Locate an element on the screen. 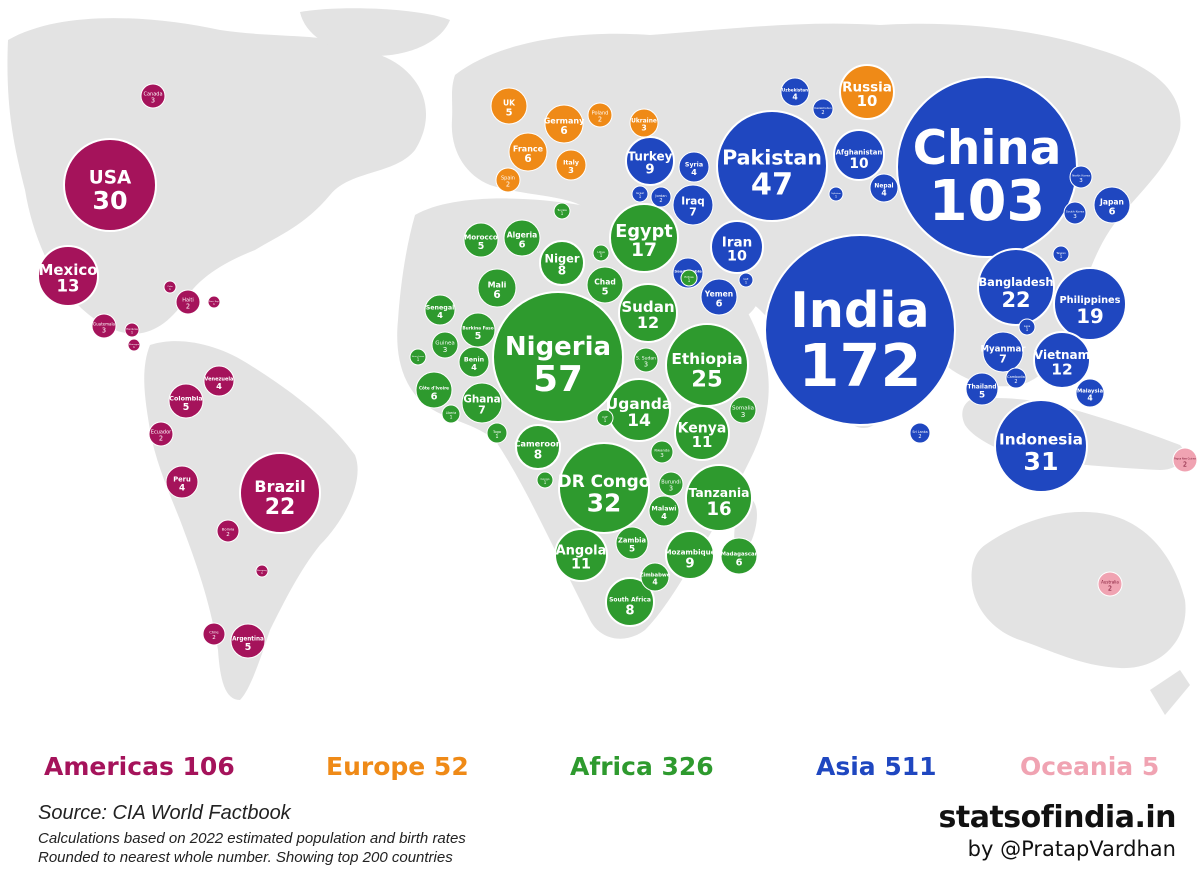 This screenshot has height=877, width=1200. bubble-circle-algeria is located at coordinates (522, 238).